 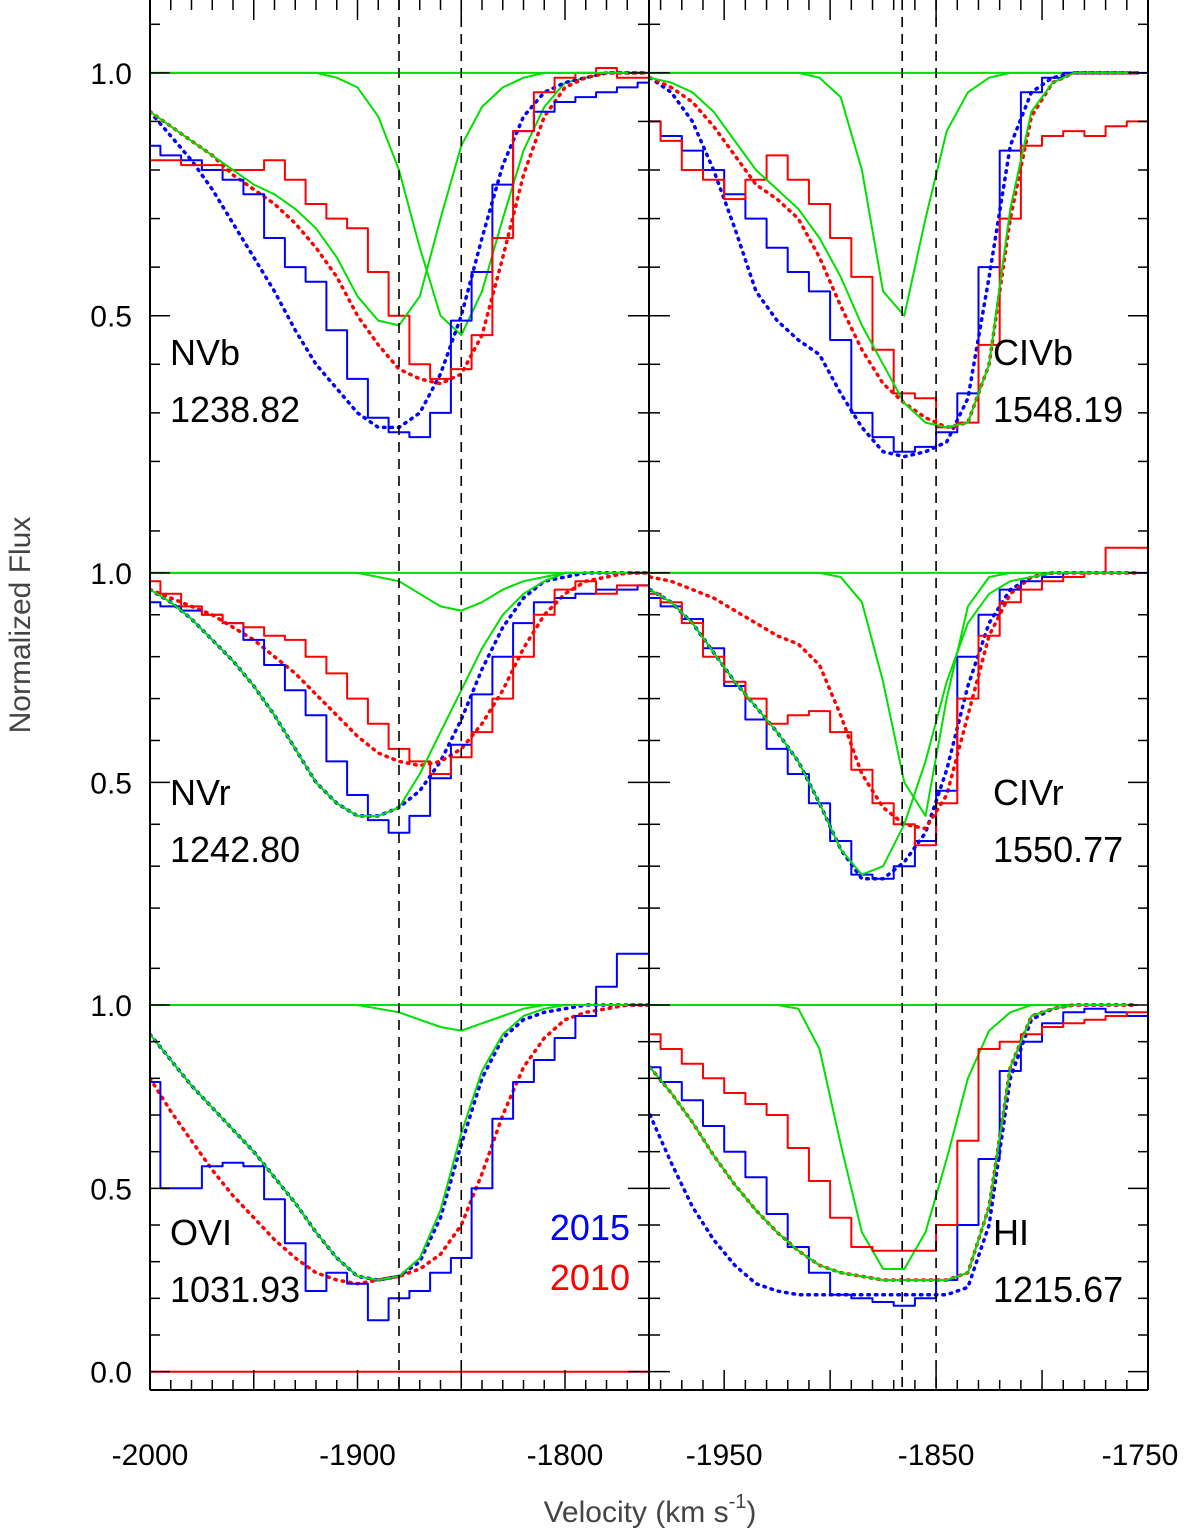 I want to click on x-tick-label: -1850, so click(x=936, y=1455).